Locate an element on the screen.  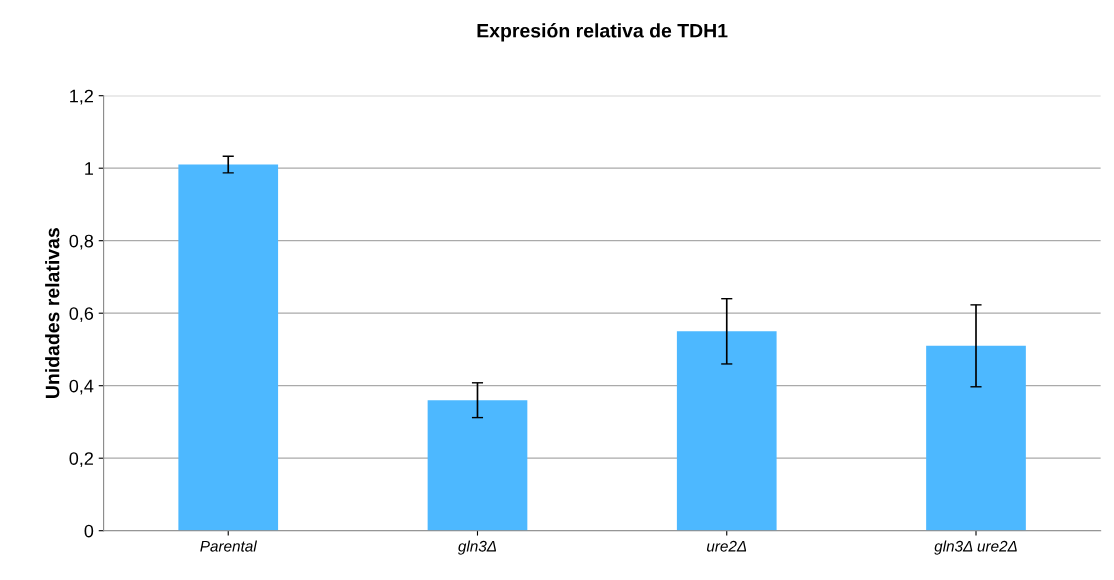
y-tick-label: 0 is located at coordinates (89, 531).